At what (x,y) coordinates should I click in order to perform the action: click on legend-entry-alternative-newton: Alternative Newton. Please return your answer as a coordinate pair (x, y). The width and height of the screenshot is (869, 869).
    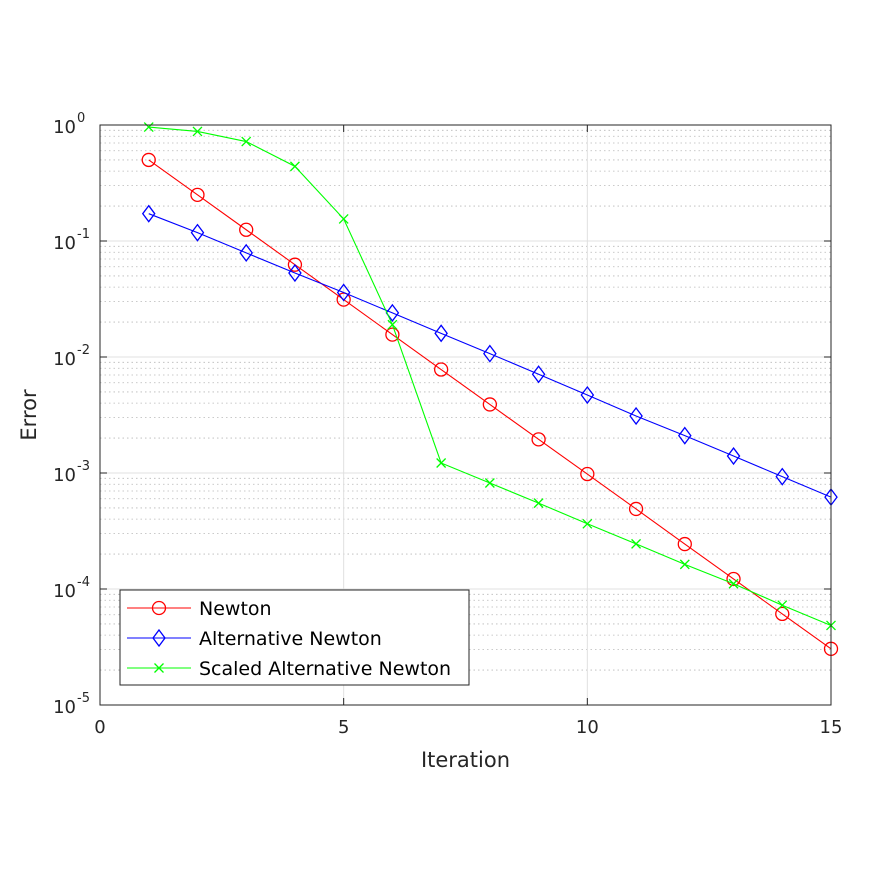
    Looking at the image, I should click on (254, 639).